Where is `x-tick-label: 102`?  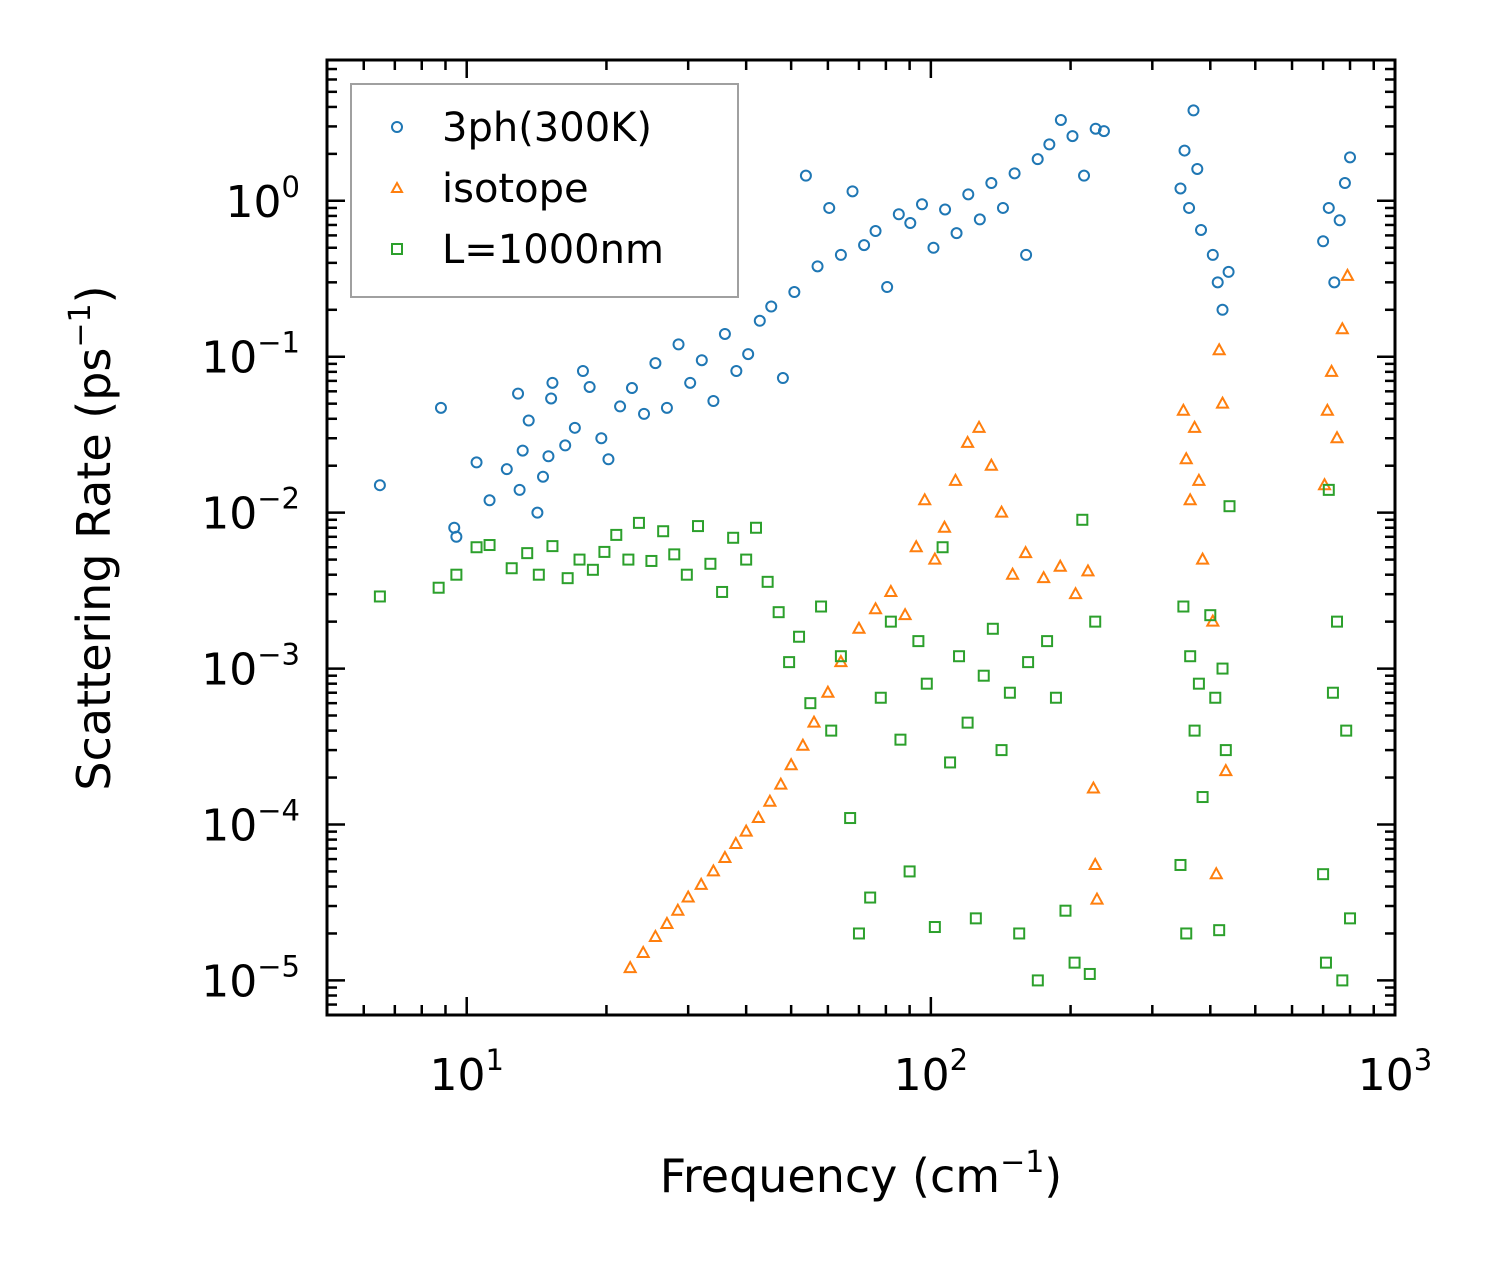 x-tick-label: 102 is located at coordinates (931, 1072).